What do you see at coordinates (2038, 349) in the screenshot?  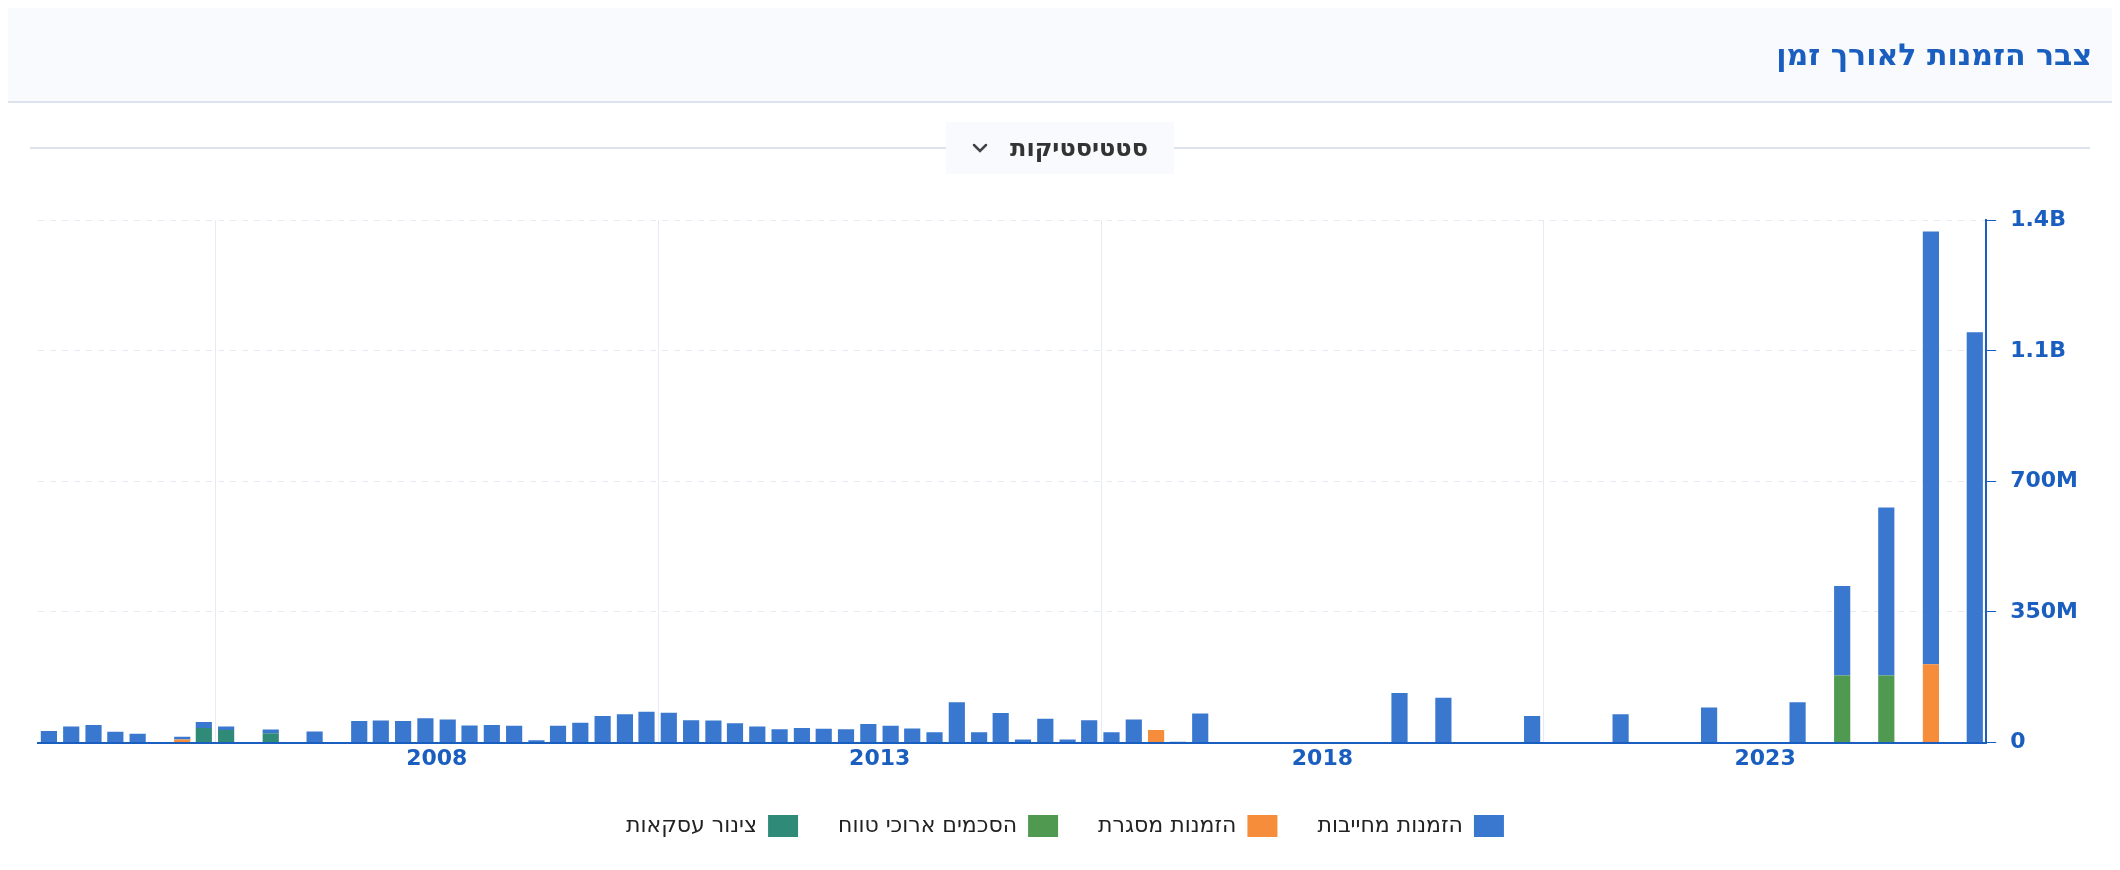 I see `y-tick-label: 1.1B` at bounding box center [2038, 349].